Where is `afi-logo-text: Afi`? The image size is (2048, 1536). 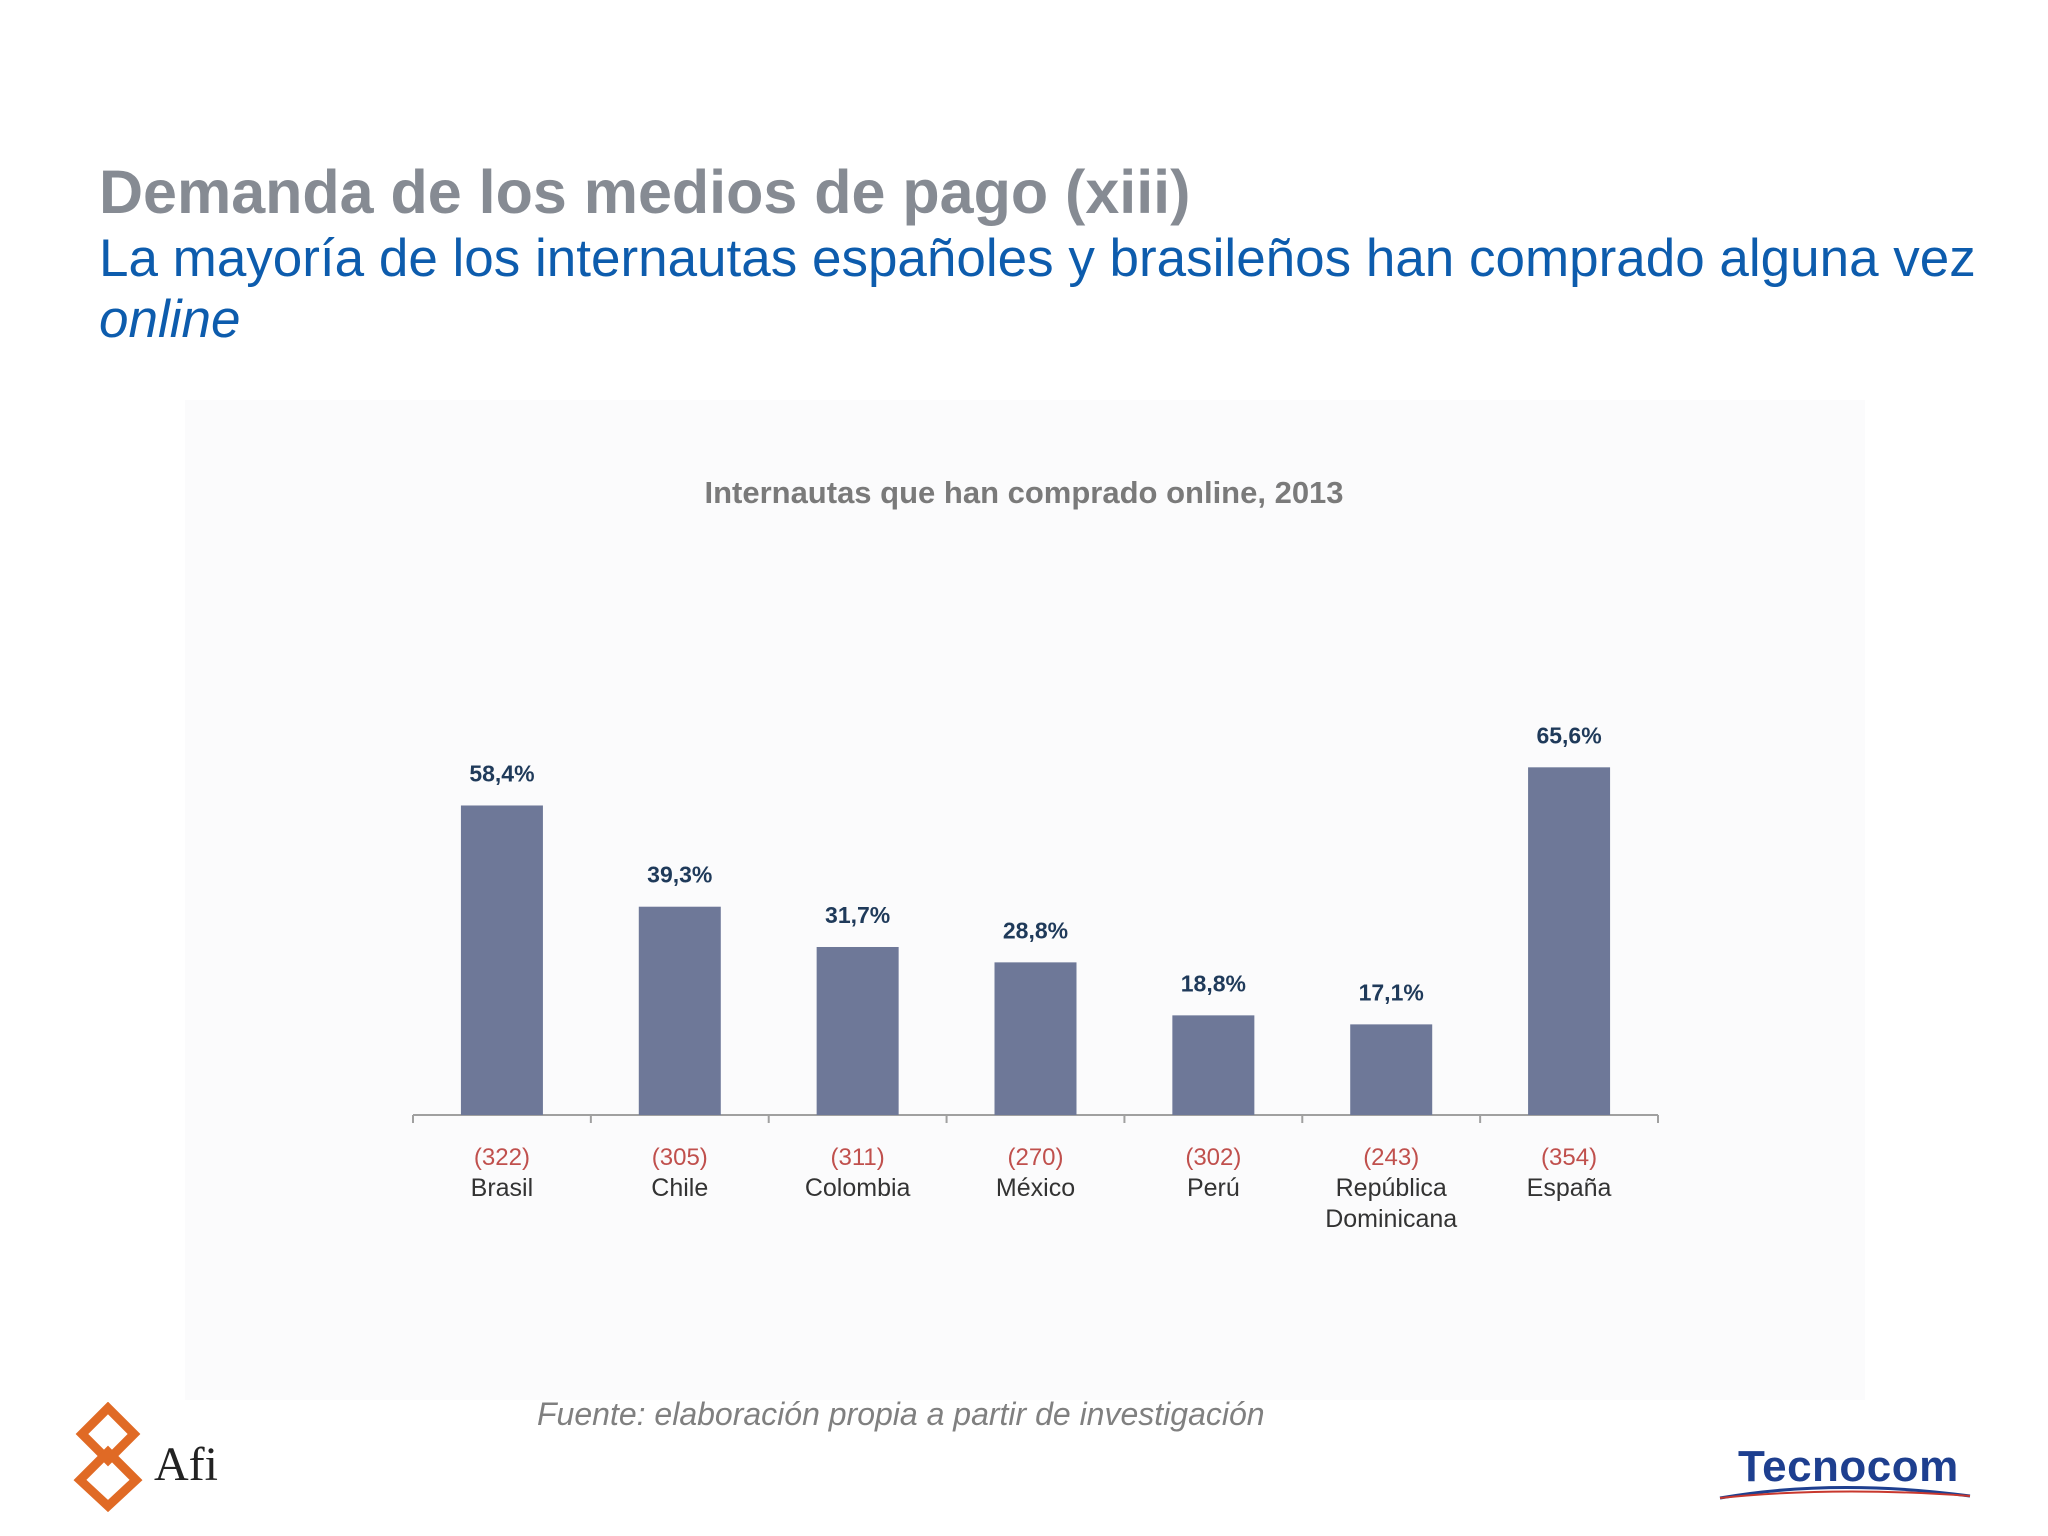
afi-logo-text: Afi is located at coordinates (186, 1464).